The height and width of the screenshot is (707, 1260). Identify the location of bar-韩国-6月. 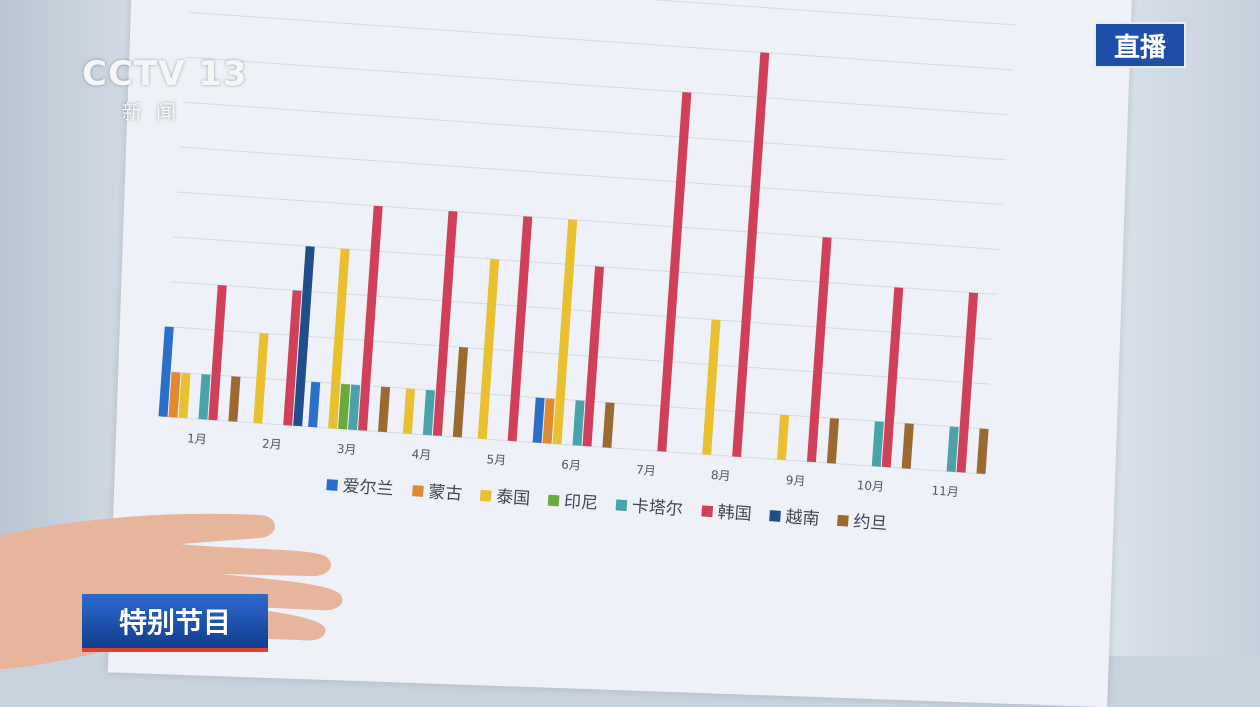
(593, 356).